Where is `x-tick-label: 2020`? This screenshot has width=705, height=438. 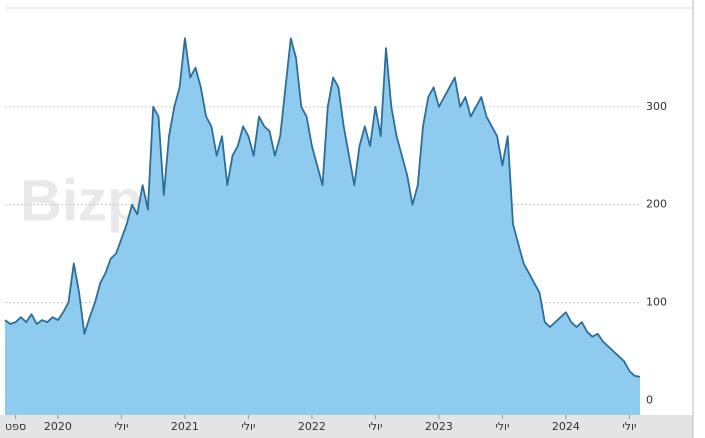 x-tick-label: 2020 is located at coordinates (58, 426).